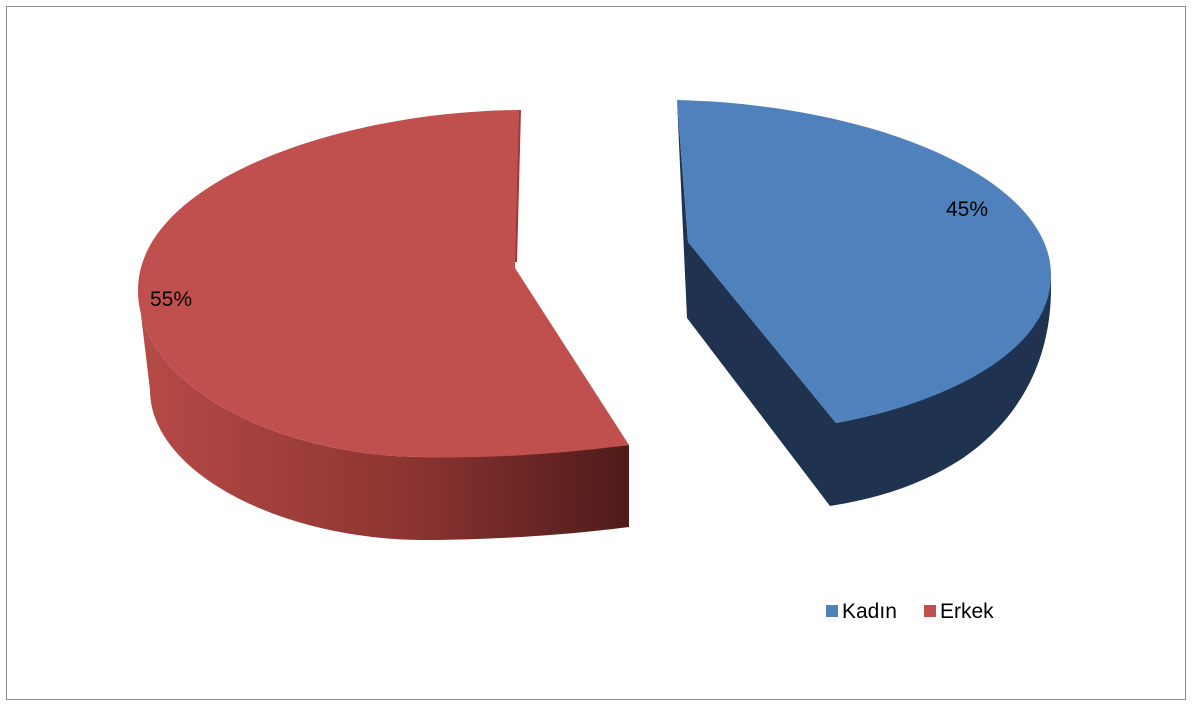 The width and height of the screenshot is (1192, 704). What do you see at coordinates (832, 611) in the screenshot?
I see `legend-swatch-kadin` at bounding box center [832, 611].